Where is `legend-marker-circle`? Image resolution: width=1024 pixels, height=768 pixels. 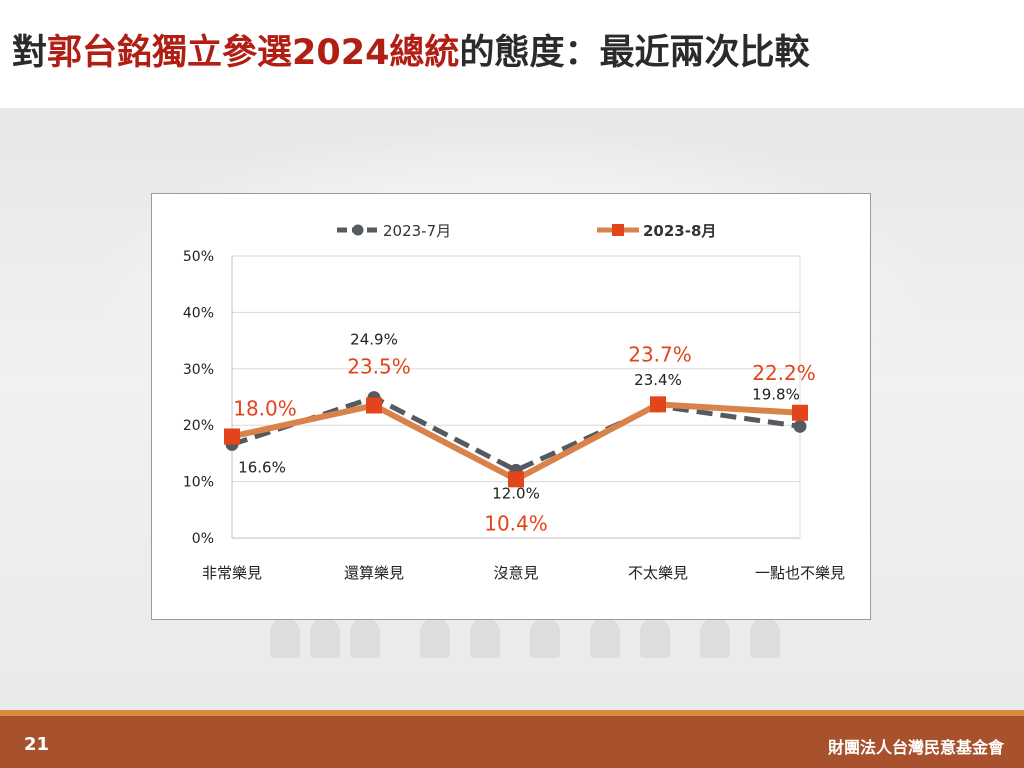 legend-marker-circle is located at coordinates (358, 230).